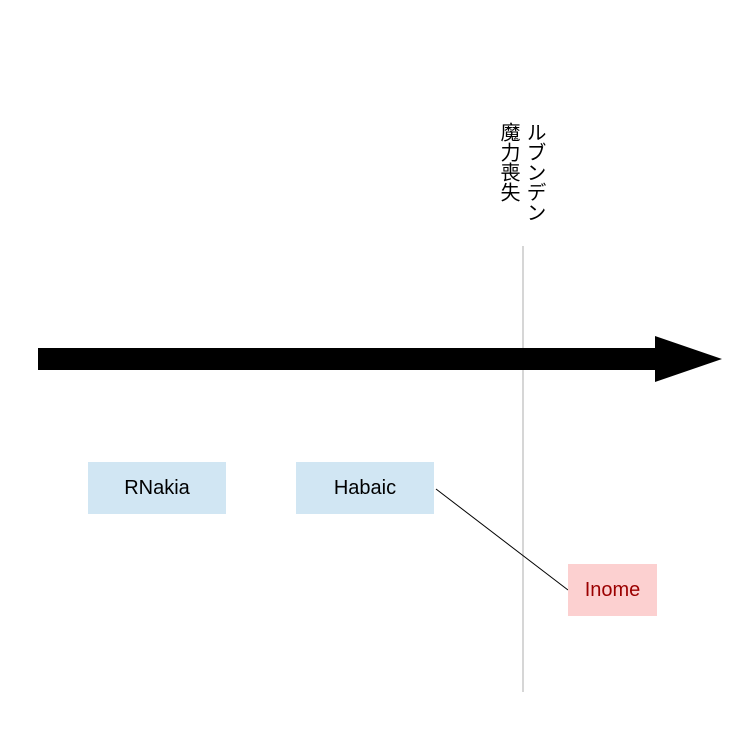 Image resolution: width=756 pixels, height=756 pixels. Describe the element at coordinates (380, 359) in the screenshot. I see `timeline-arrow` at that location.